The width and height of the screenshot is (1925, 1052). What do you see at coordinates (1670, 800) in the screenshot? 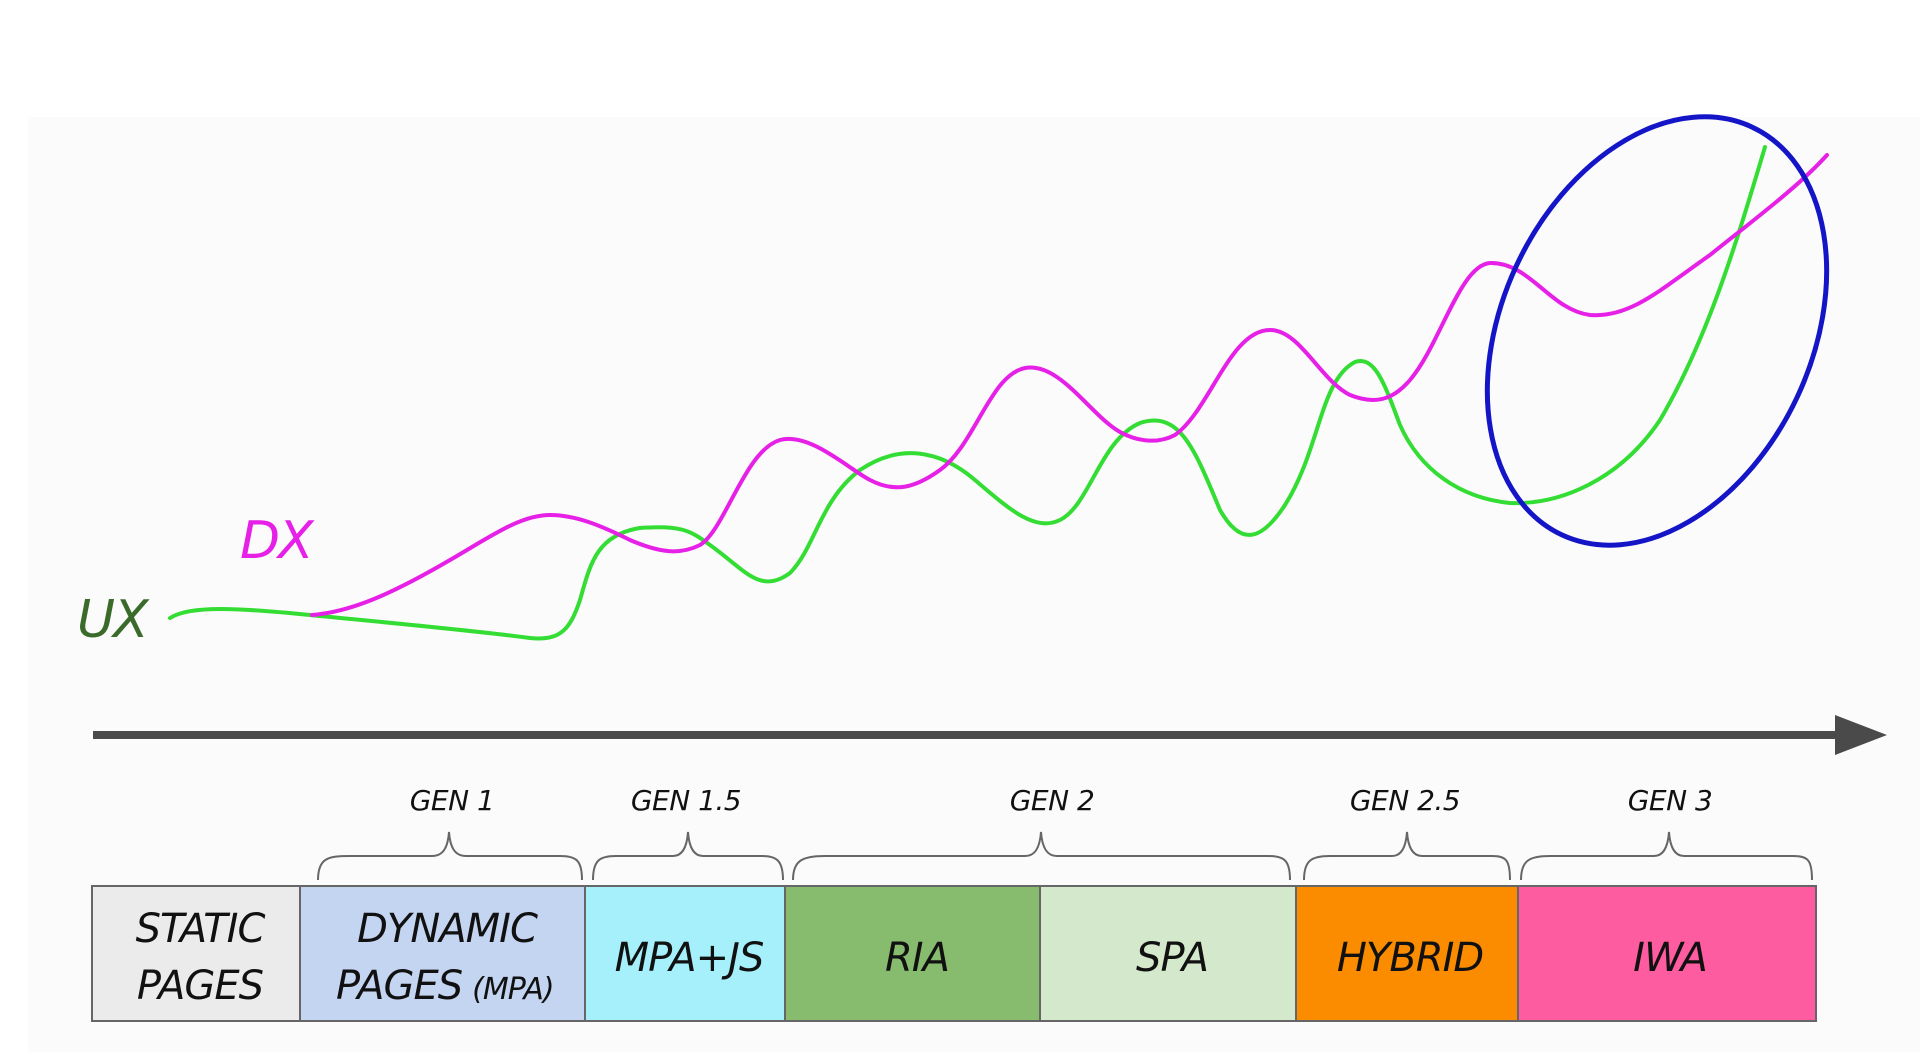
I see `gen-3-label: GEN 3` at bounding box center [1670, 800].